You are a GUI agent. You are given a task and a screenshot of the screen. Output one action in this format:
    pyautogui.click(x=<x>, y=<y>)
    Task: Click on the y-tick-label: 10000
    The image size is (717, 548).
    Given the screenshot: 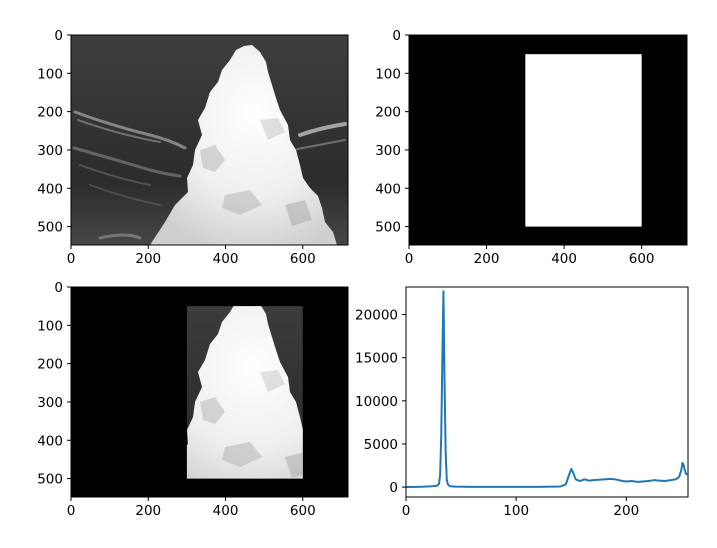 What is the action you would take?
    pyautogui.click(x=376, y=402)
    